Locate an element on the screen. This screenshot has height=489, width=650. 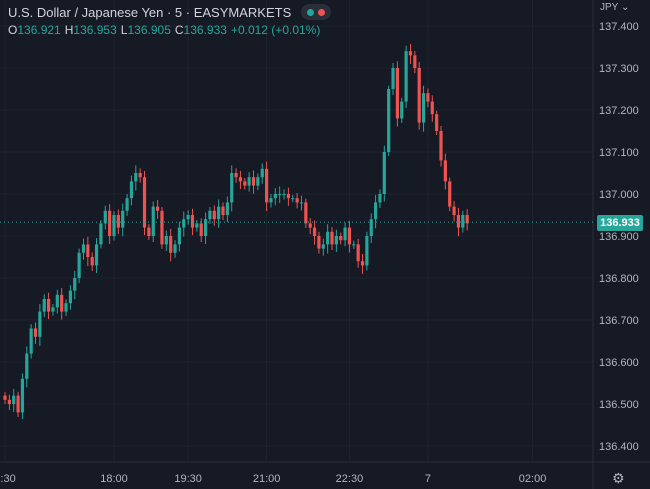
y-tick-label: 136.700 is located at coordinates (619, 321).